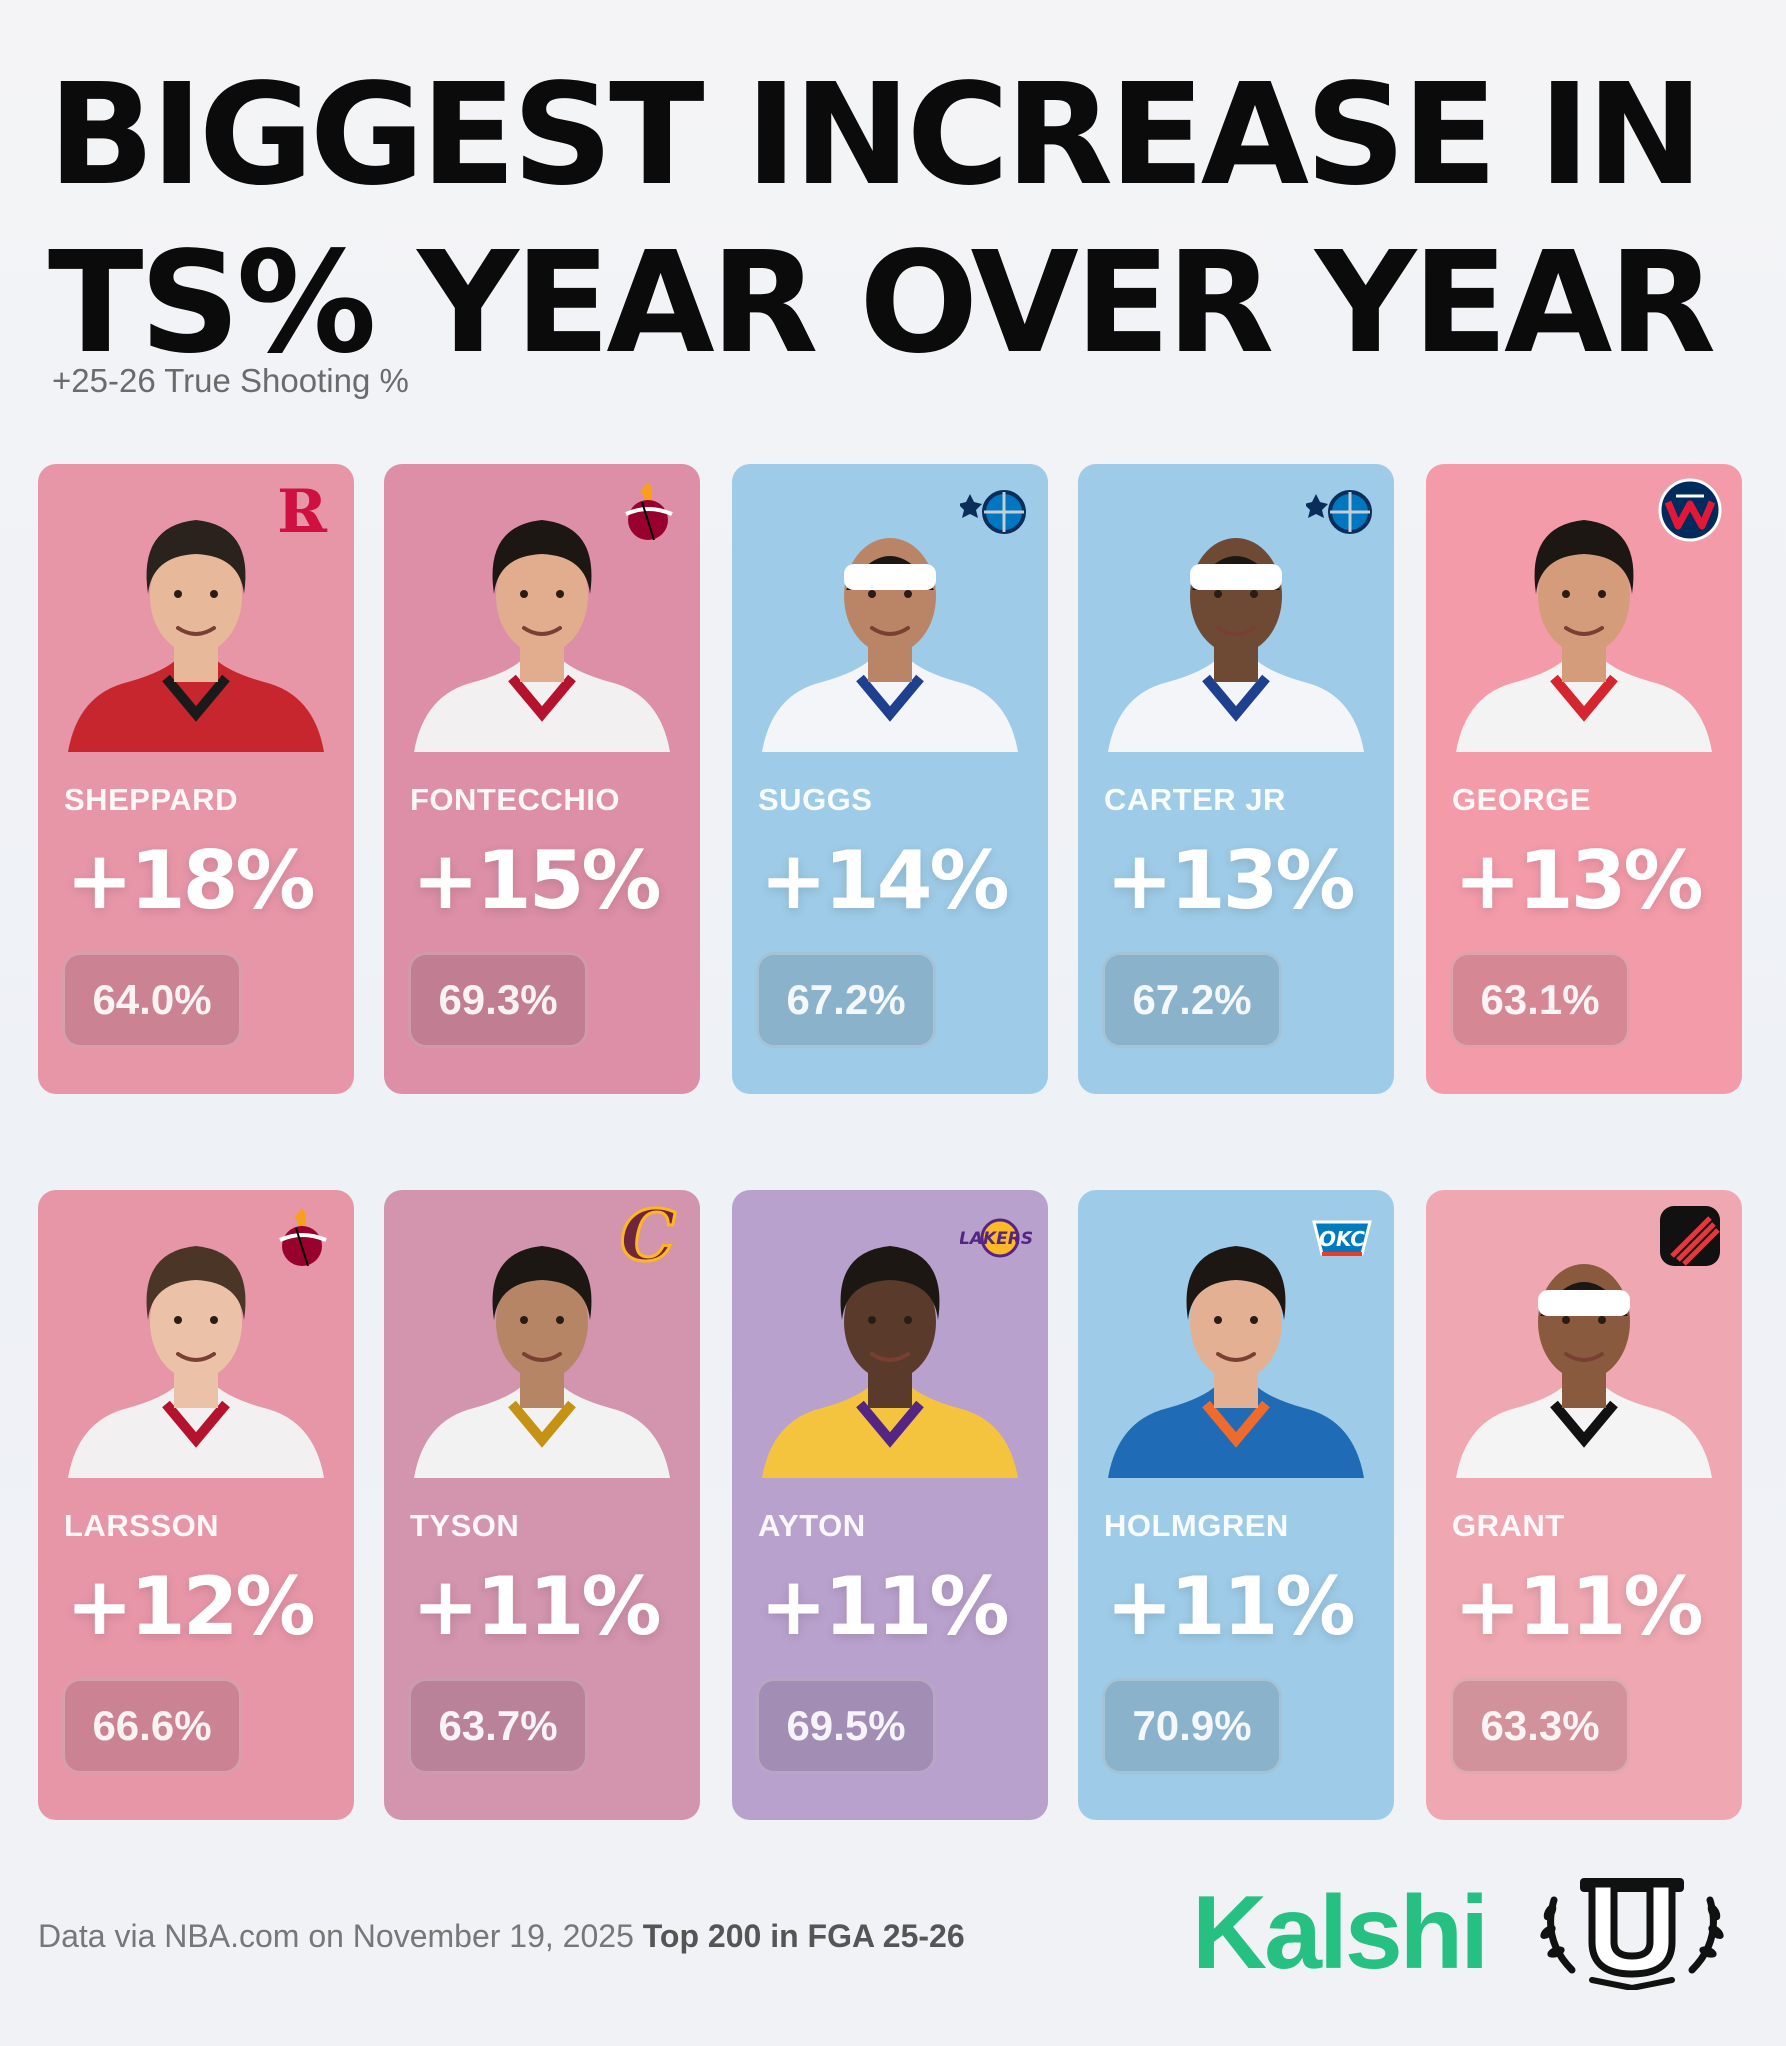 The height and width of the screenshot is (2046, 1786). Describe the element at coordinates (882, 303) in the screenshot. I see `title-line-2: TS% YEAR OVER YEAR` at that location.